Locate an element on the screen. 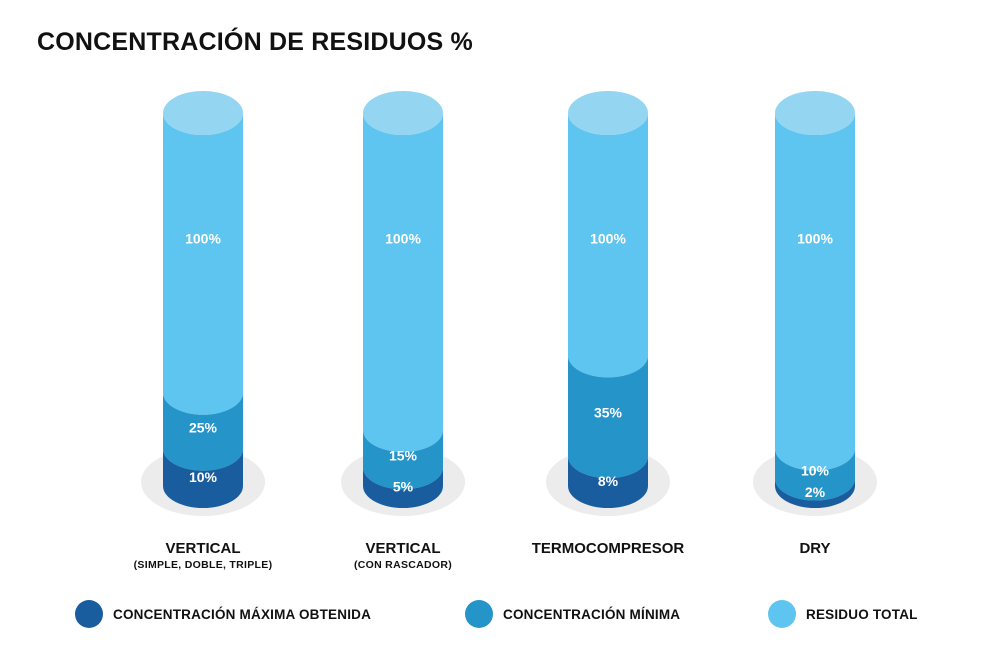 The height and width of the screenshot is (650, 1000). chart-title: CONCENTRACIÓN DE RESIDUOS % is located at coordinates (255, 42).